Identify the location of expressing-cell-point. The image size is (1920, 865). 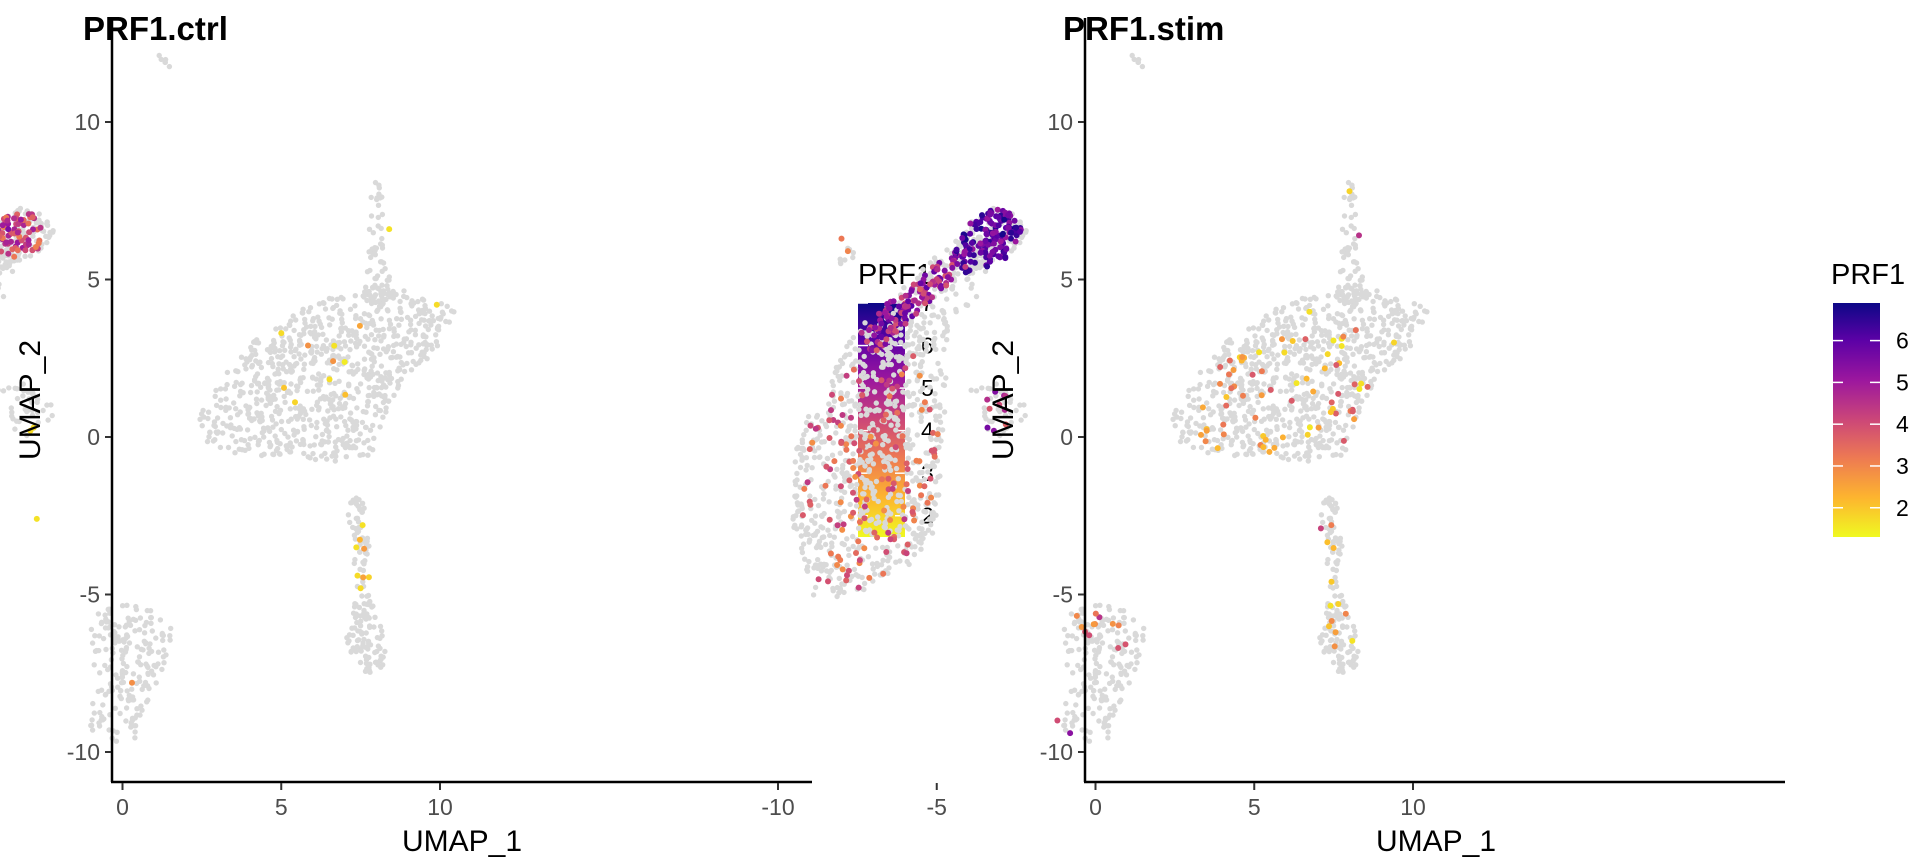
(284, 387).